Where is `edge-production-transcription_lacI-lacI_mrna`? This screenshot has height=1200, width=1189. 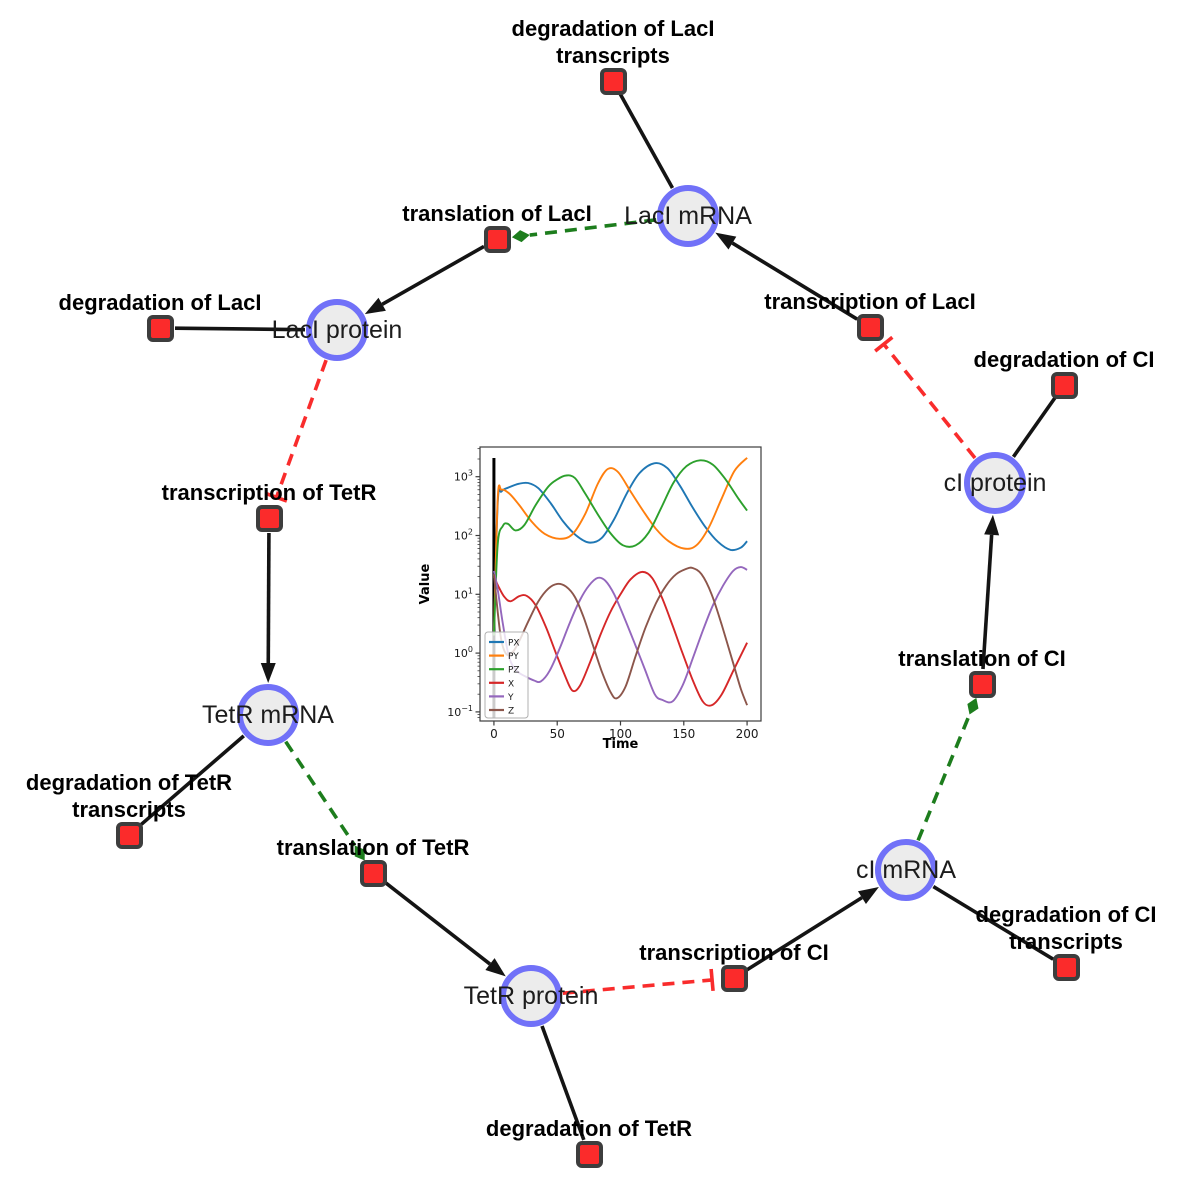
edge-production-transcription_lacI-lacI_mrna is located at coordinates (787, 276).